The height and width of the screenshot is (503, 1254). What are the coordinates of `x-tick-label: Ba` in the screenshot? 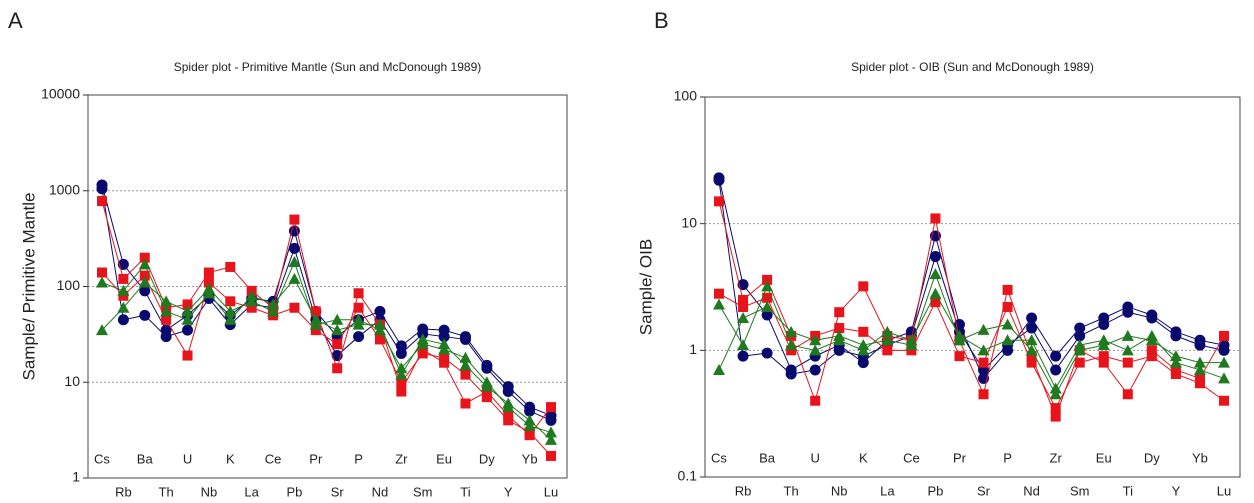 It's located at (767, 457).